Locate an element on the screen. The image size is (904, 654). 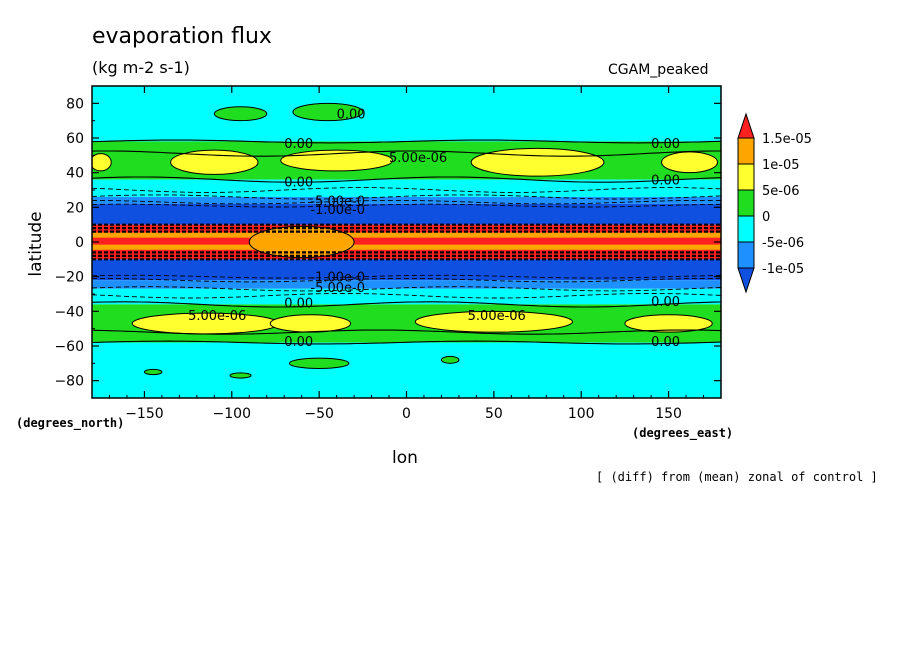
contour-label-12: 5.00e-06 is located at coordinates (217, 316).